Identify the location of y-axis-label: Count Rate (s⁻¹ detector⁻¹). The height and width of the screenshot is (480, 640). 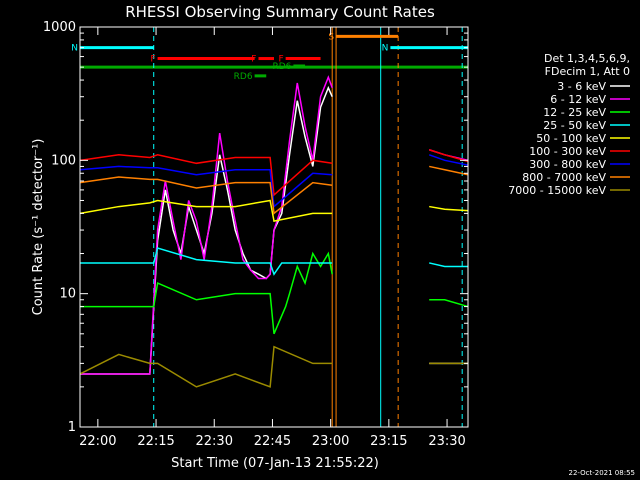
(38, 227).